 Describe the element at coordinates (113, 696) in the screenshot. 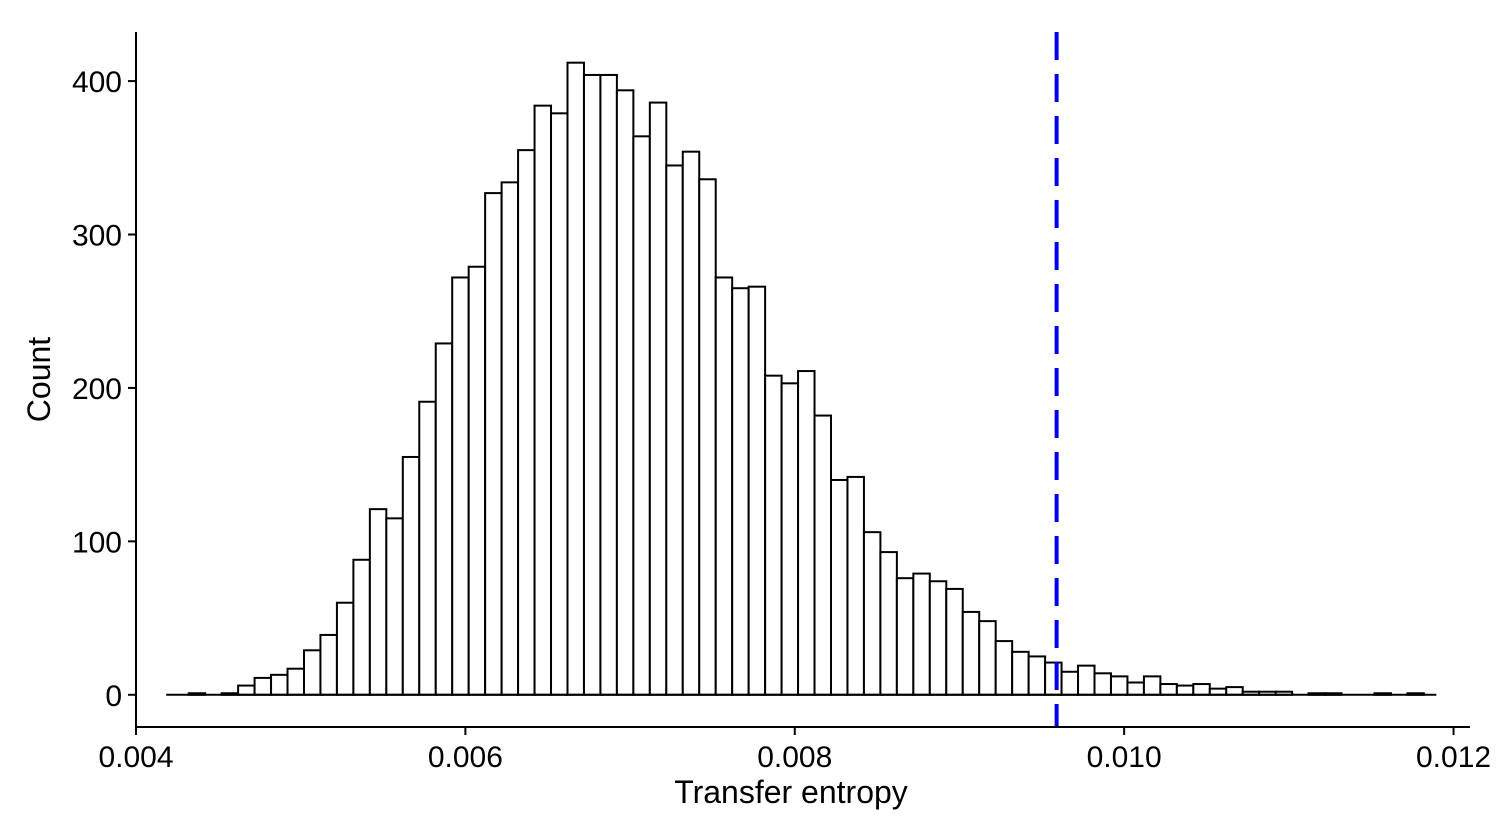

I see `y-tick-label: 0` at that location.